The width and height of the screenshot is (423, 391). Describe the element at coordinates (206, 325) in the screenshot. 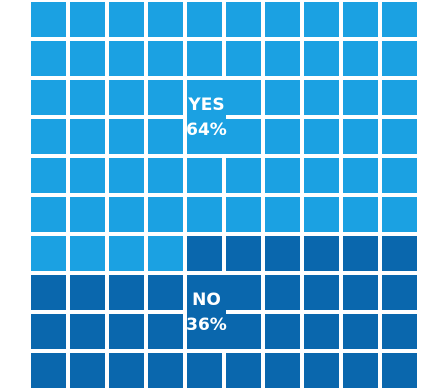

I see `value-label: 36%` at that location.